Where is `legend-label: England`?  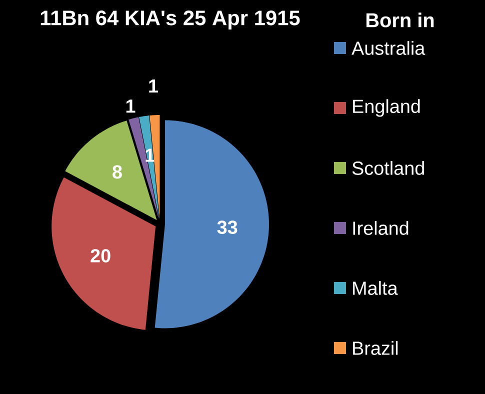
legend-label: England is located at coordinates (386, 108).